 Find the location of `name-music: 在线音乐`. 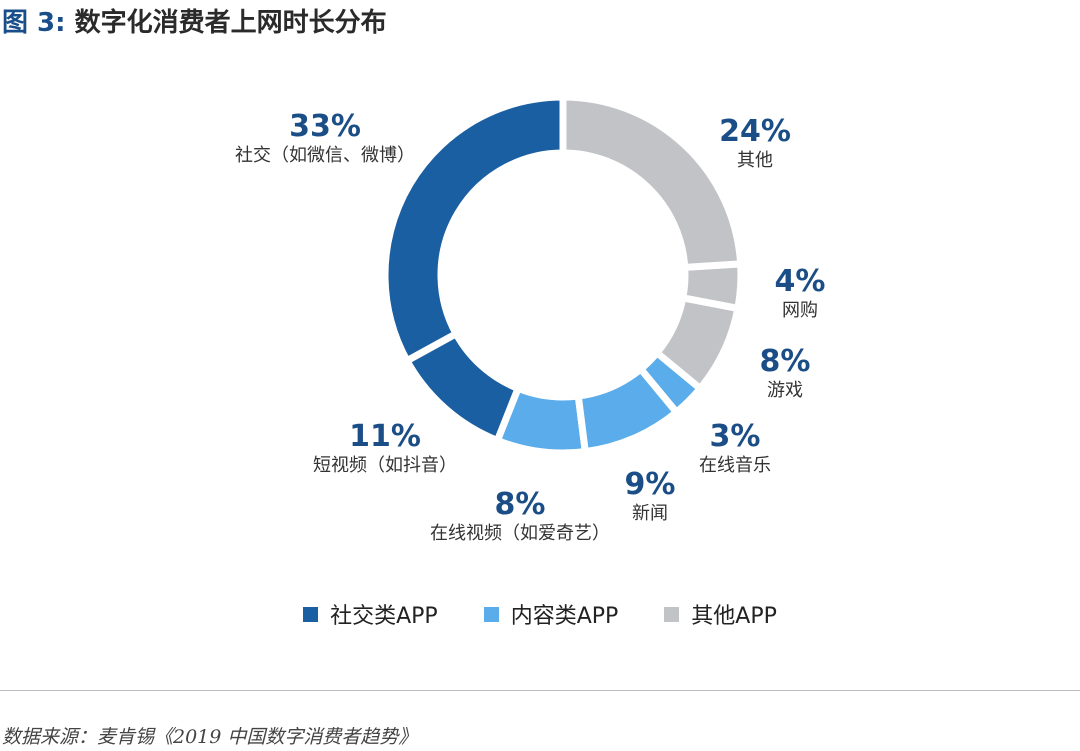

name-music: 在线音乐 is located at coordinates (735, 465).